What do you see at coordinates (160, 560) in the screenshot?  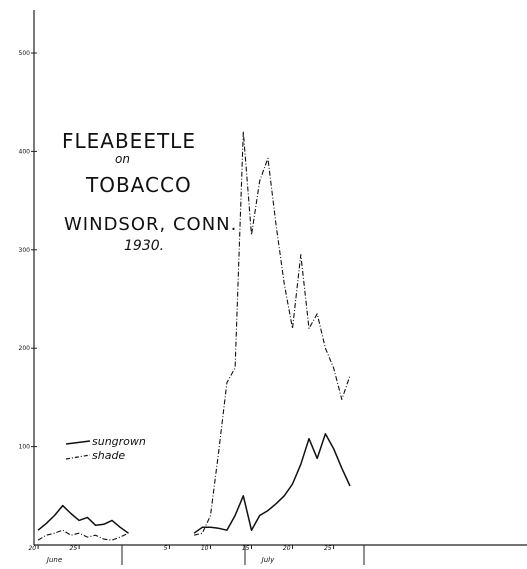 I see `month-labels: June July` at bounding box center [160, 560].